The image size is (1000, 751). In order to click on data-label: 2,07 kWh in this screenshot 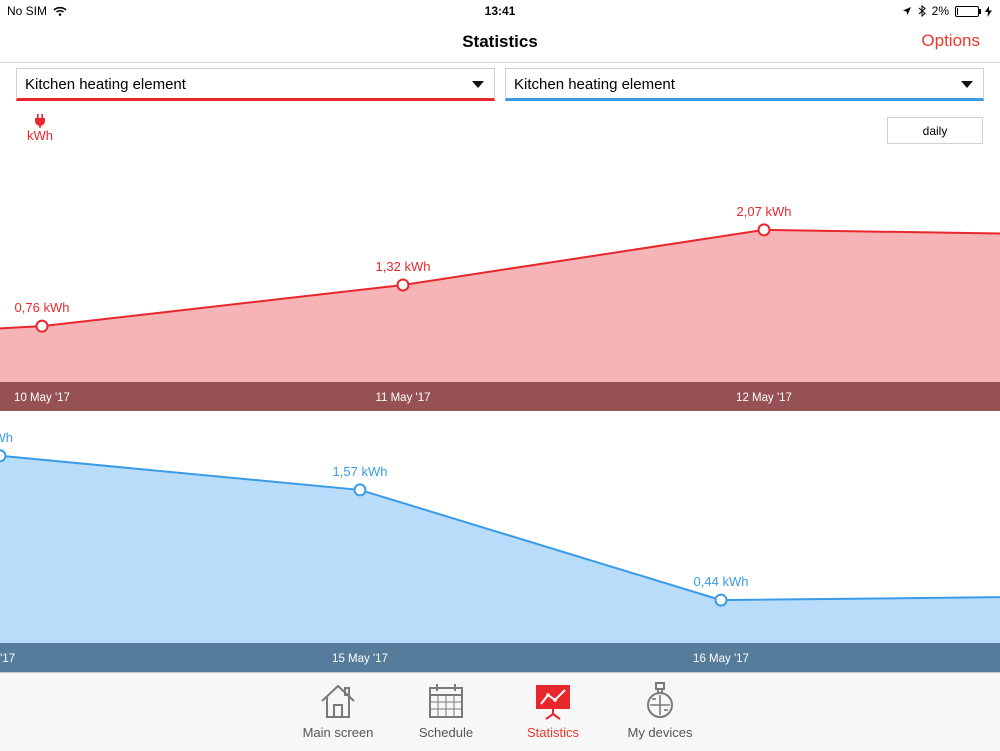, I will do `click(764, 211)`.